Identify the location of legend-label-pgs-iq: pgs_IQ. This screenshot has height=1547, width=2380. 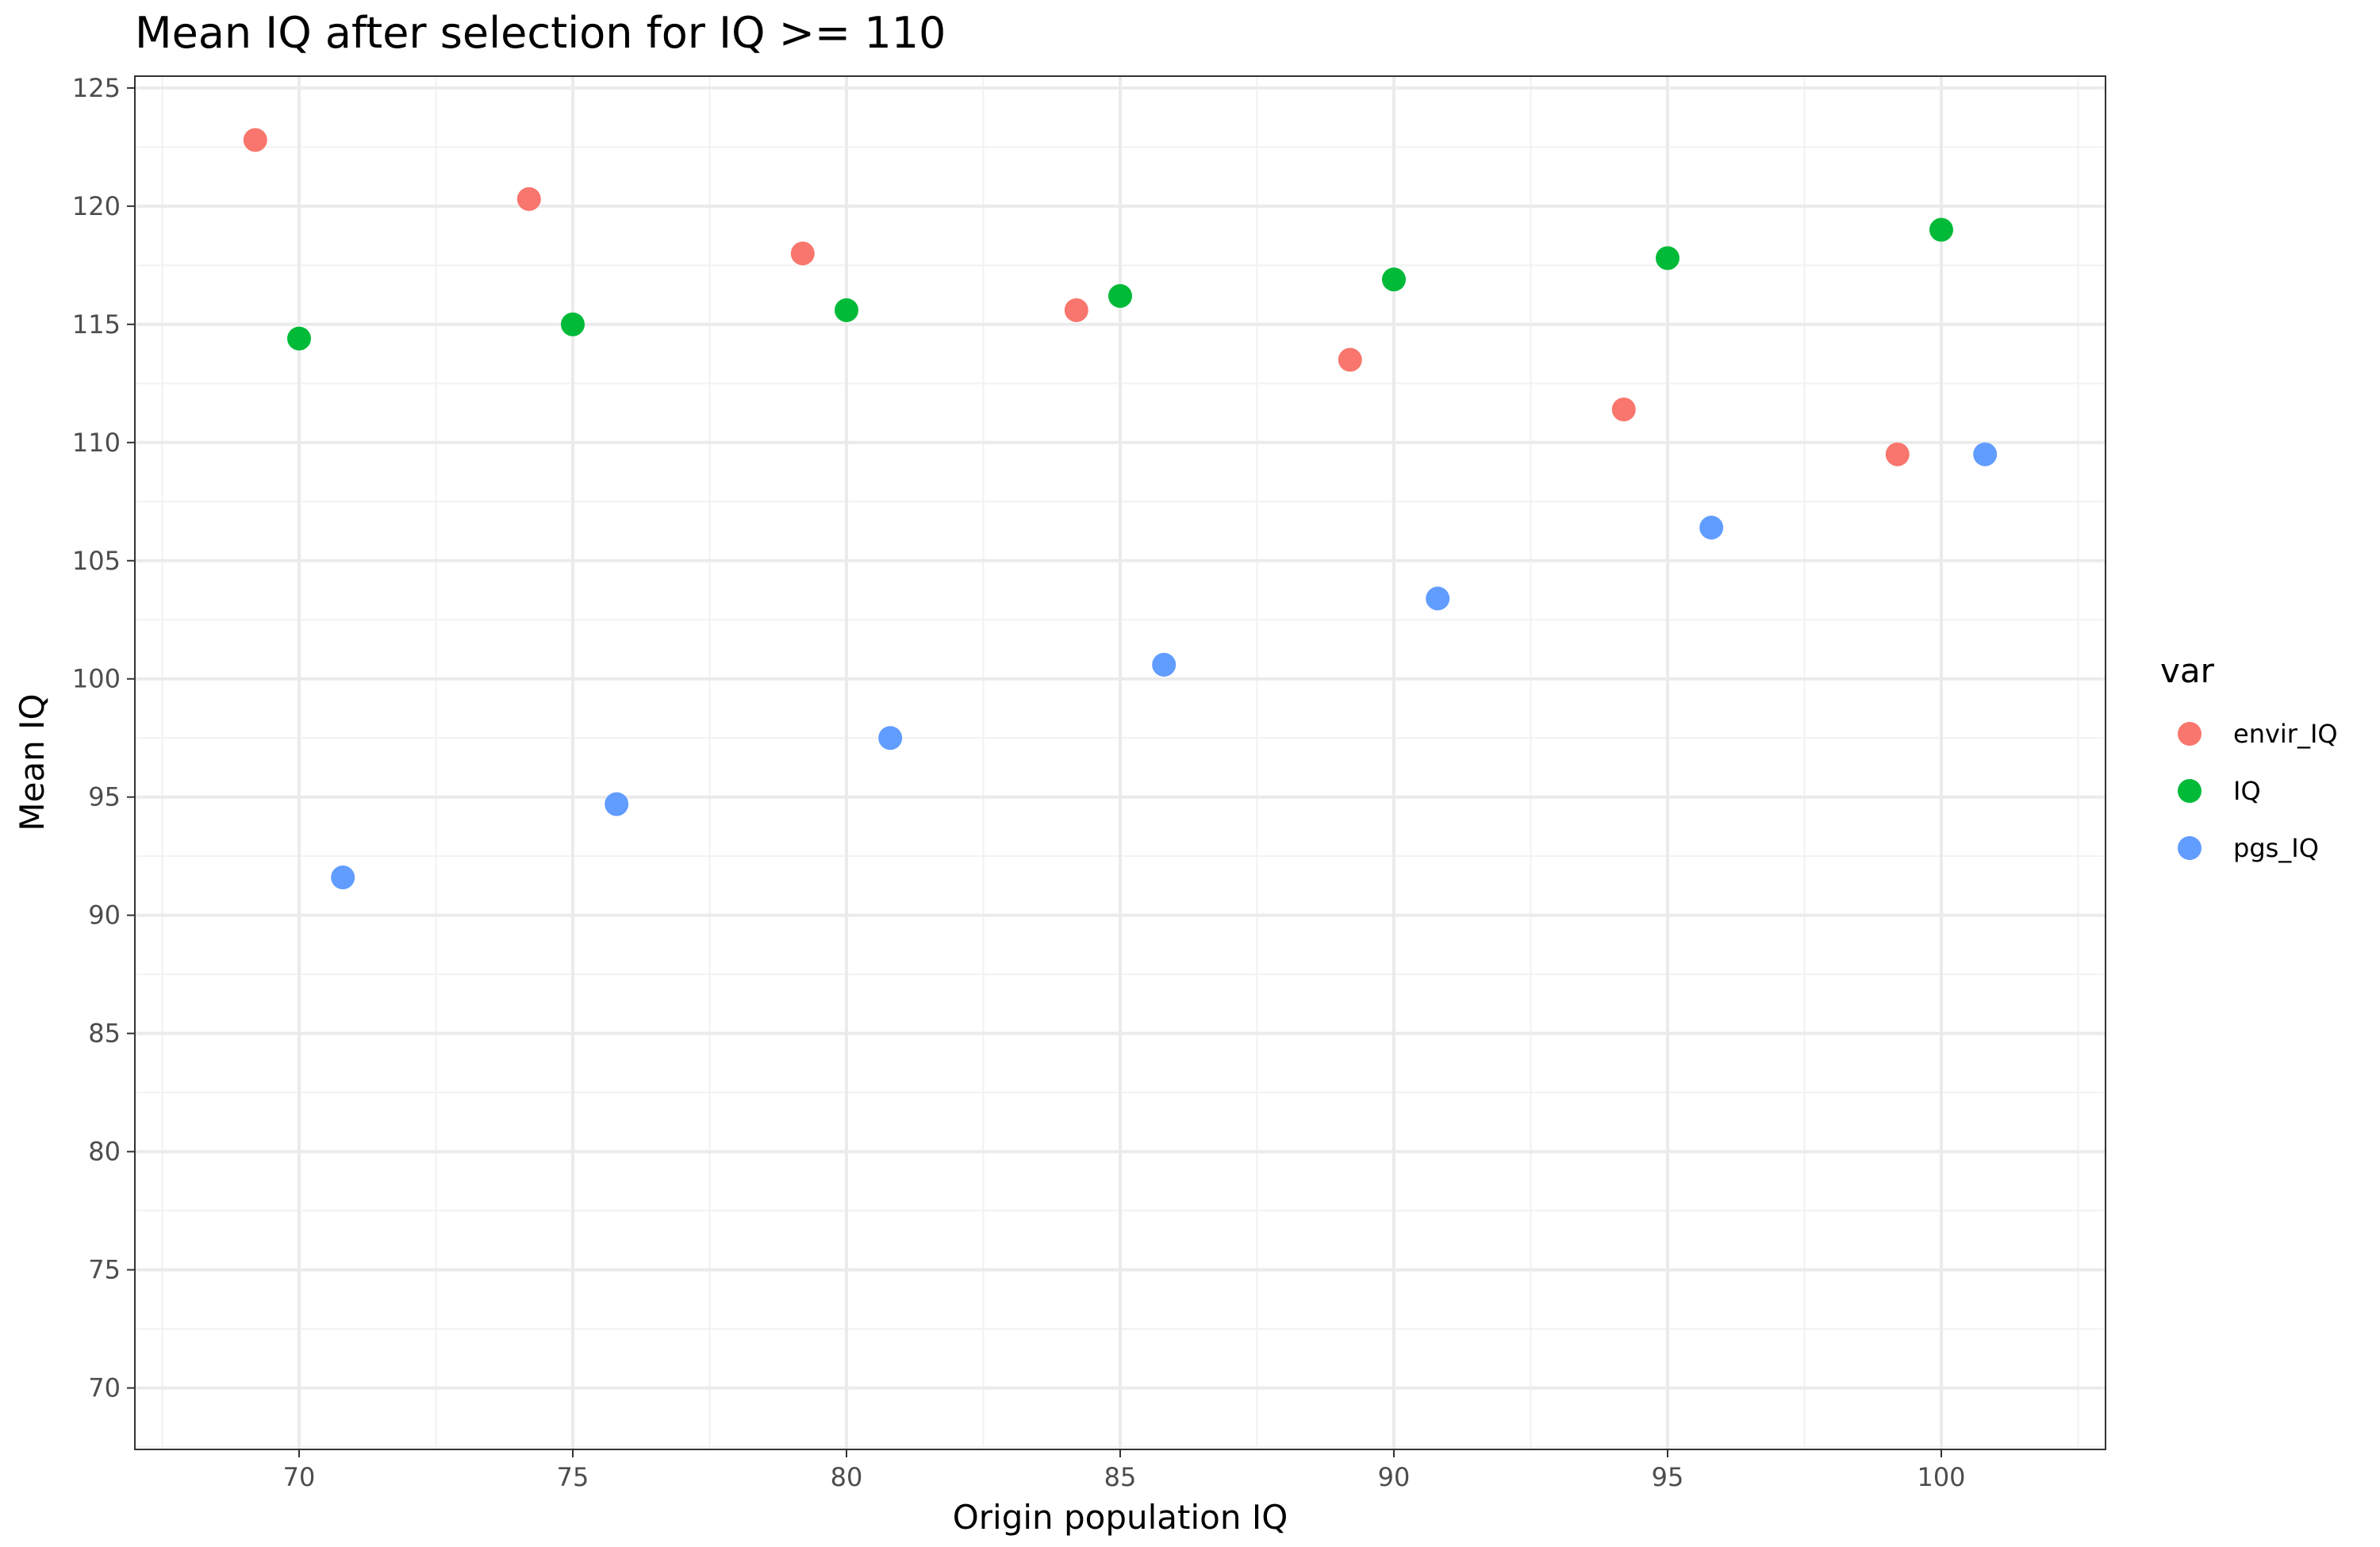
(2276, 848).